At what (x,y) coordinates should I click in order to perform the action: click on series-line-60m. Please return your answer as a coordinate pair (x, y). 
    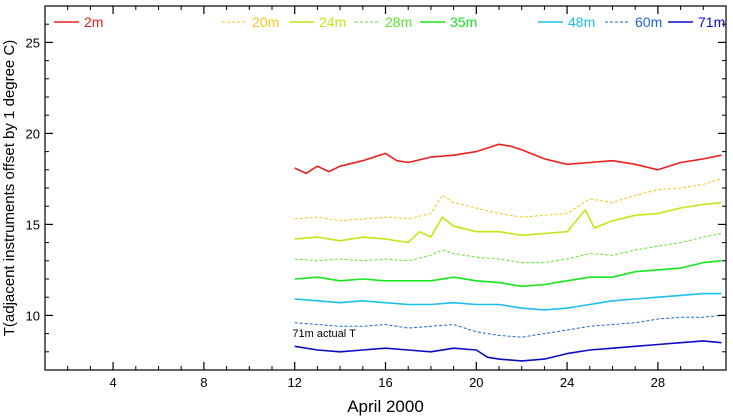
    Looking at the image, I should click on (508, 326).